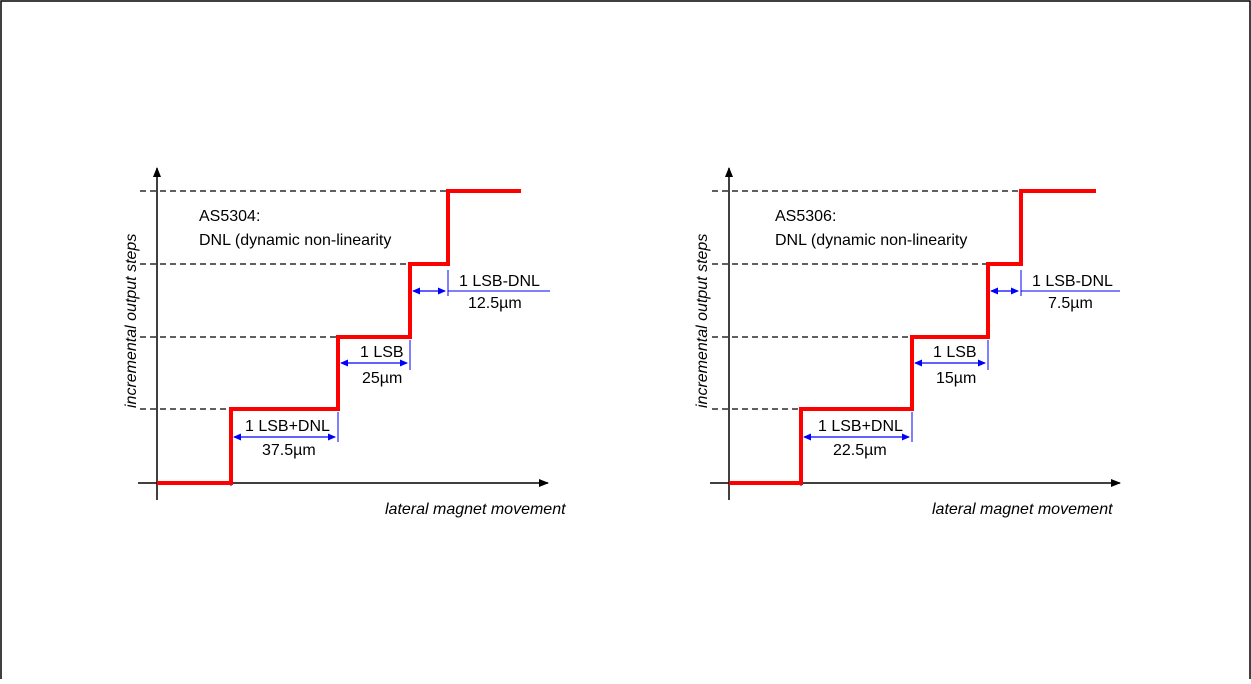  I want to click on device-label: AS5306:, so click(805, 216).